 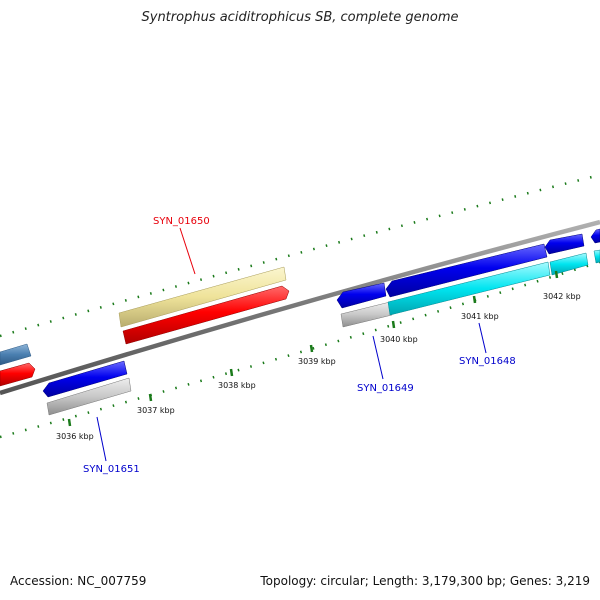 I want to click on gene-syn01648, so click(x=469, y=288).